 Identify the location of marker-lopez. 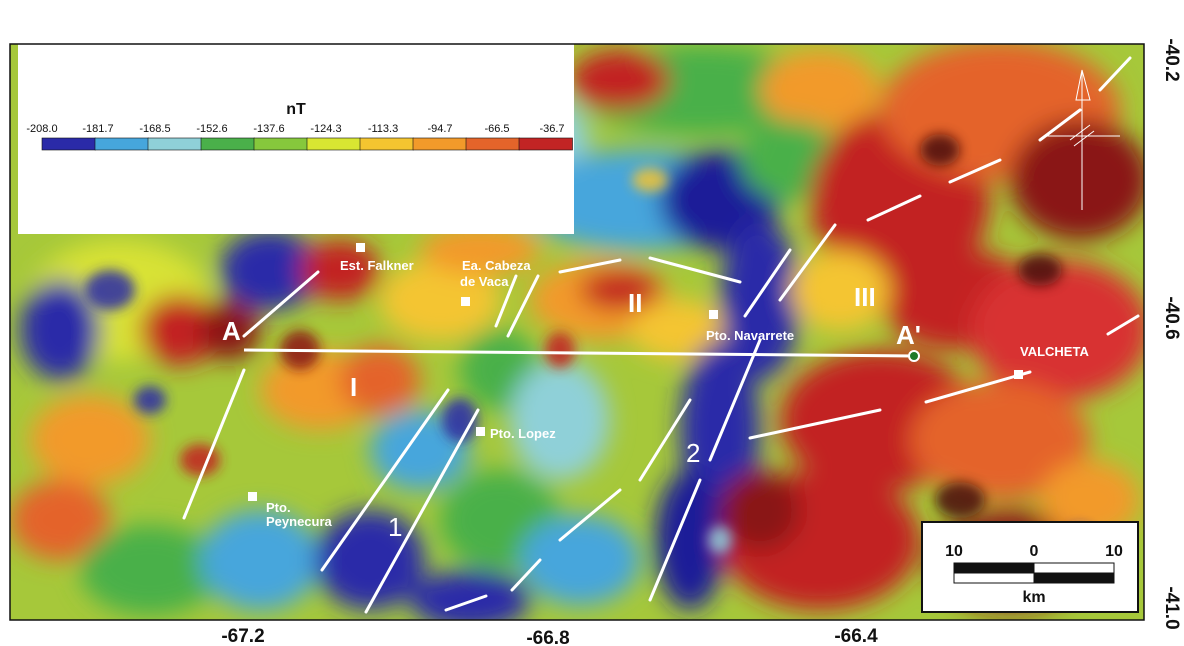
(480, 431).